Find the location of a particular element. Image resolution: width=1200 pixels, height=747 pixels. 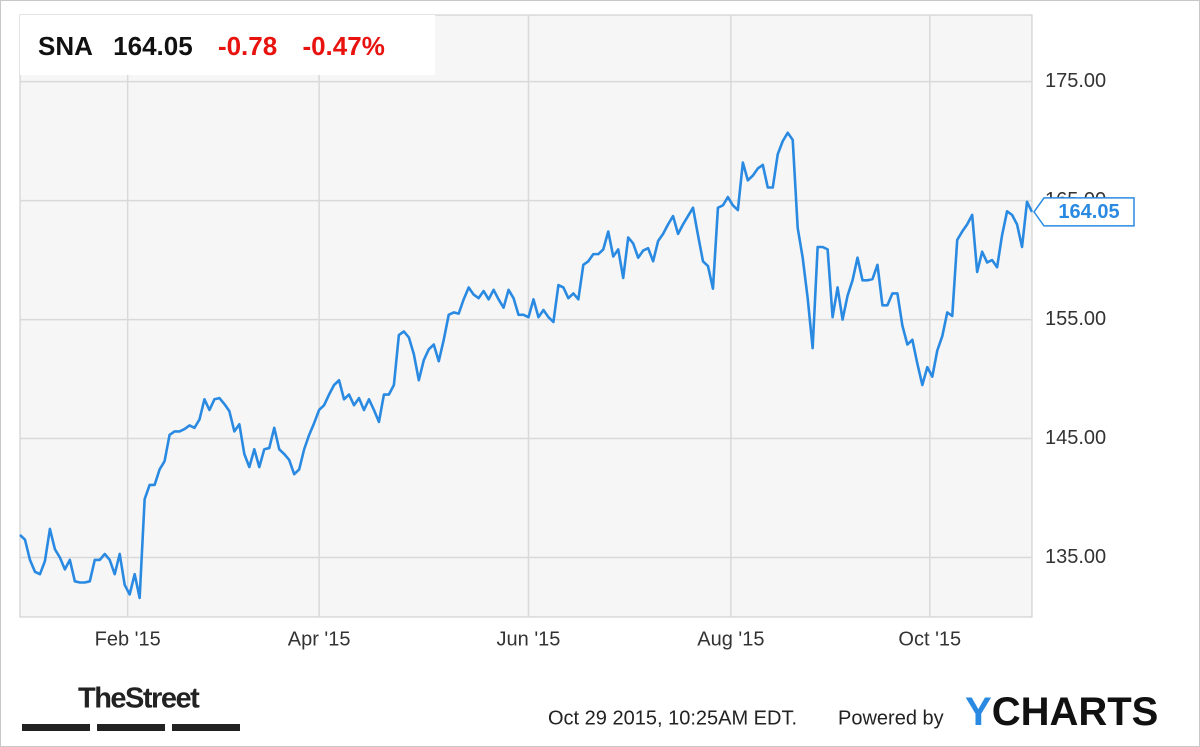

logo-y: Y is located at coordinates (978, 712).